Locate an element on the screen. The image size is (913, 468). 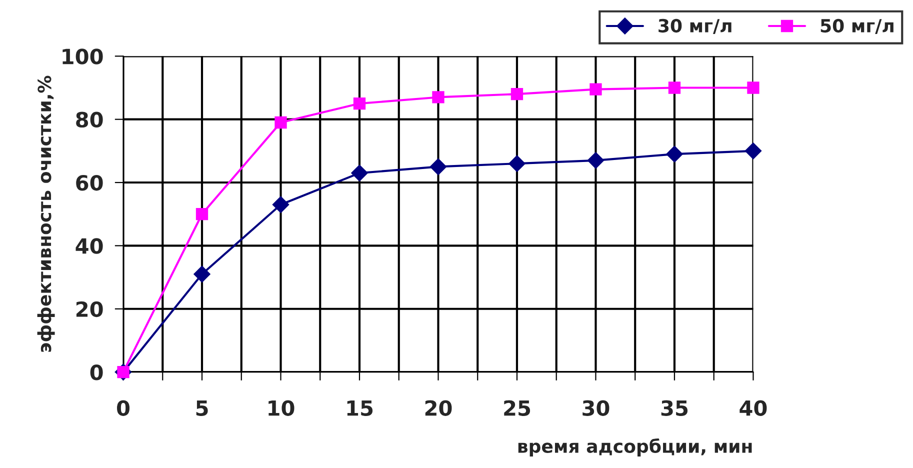
x-tick-label: 10 is located at coordinates (281, 408).